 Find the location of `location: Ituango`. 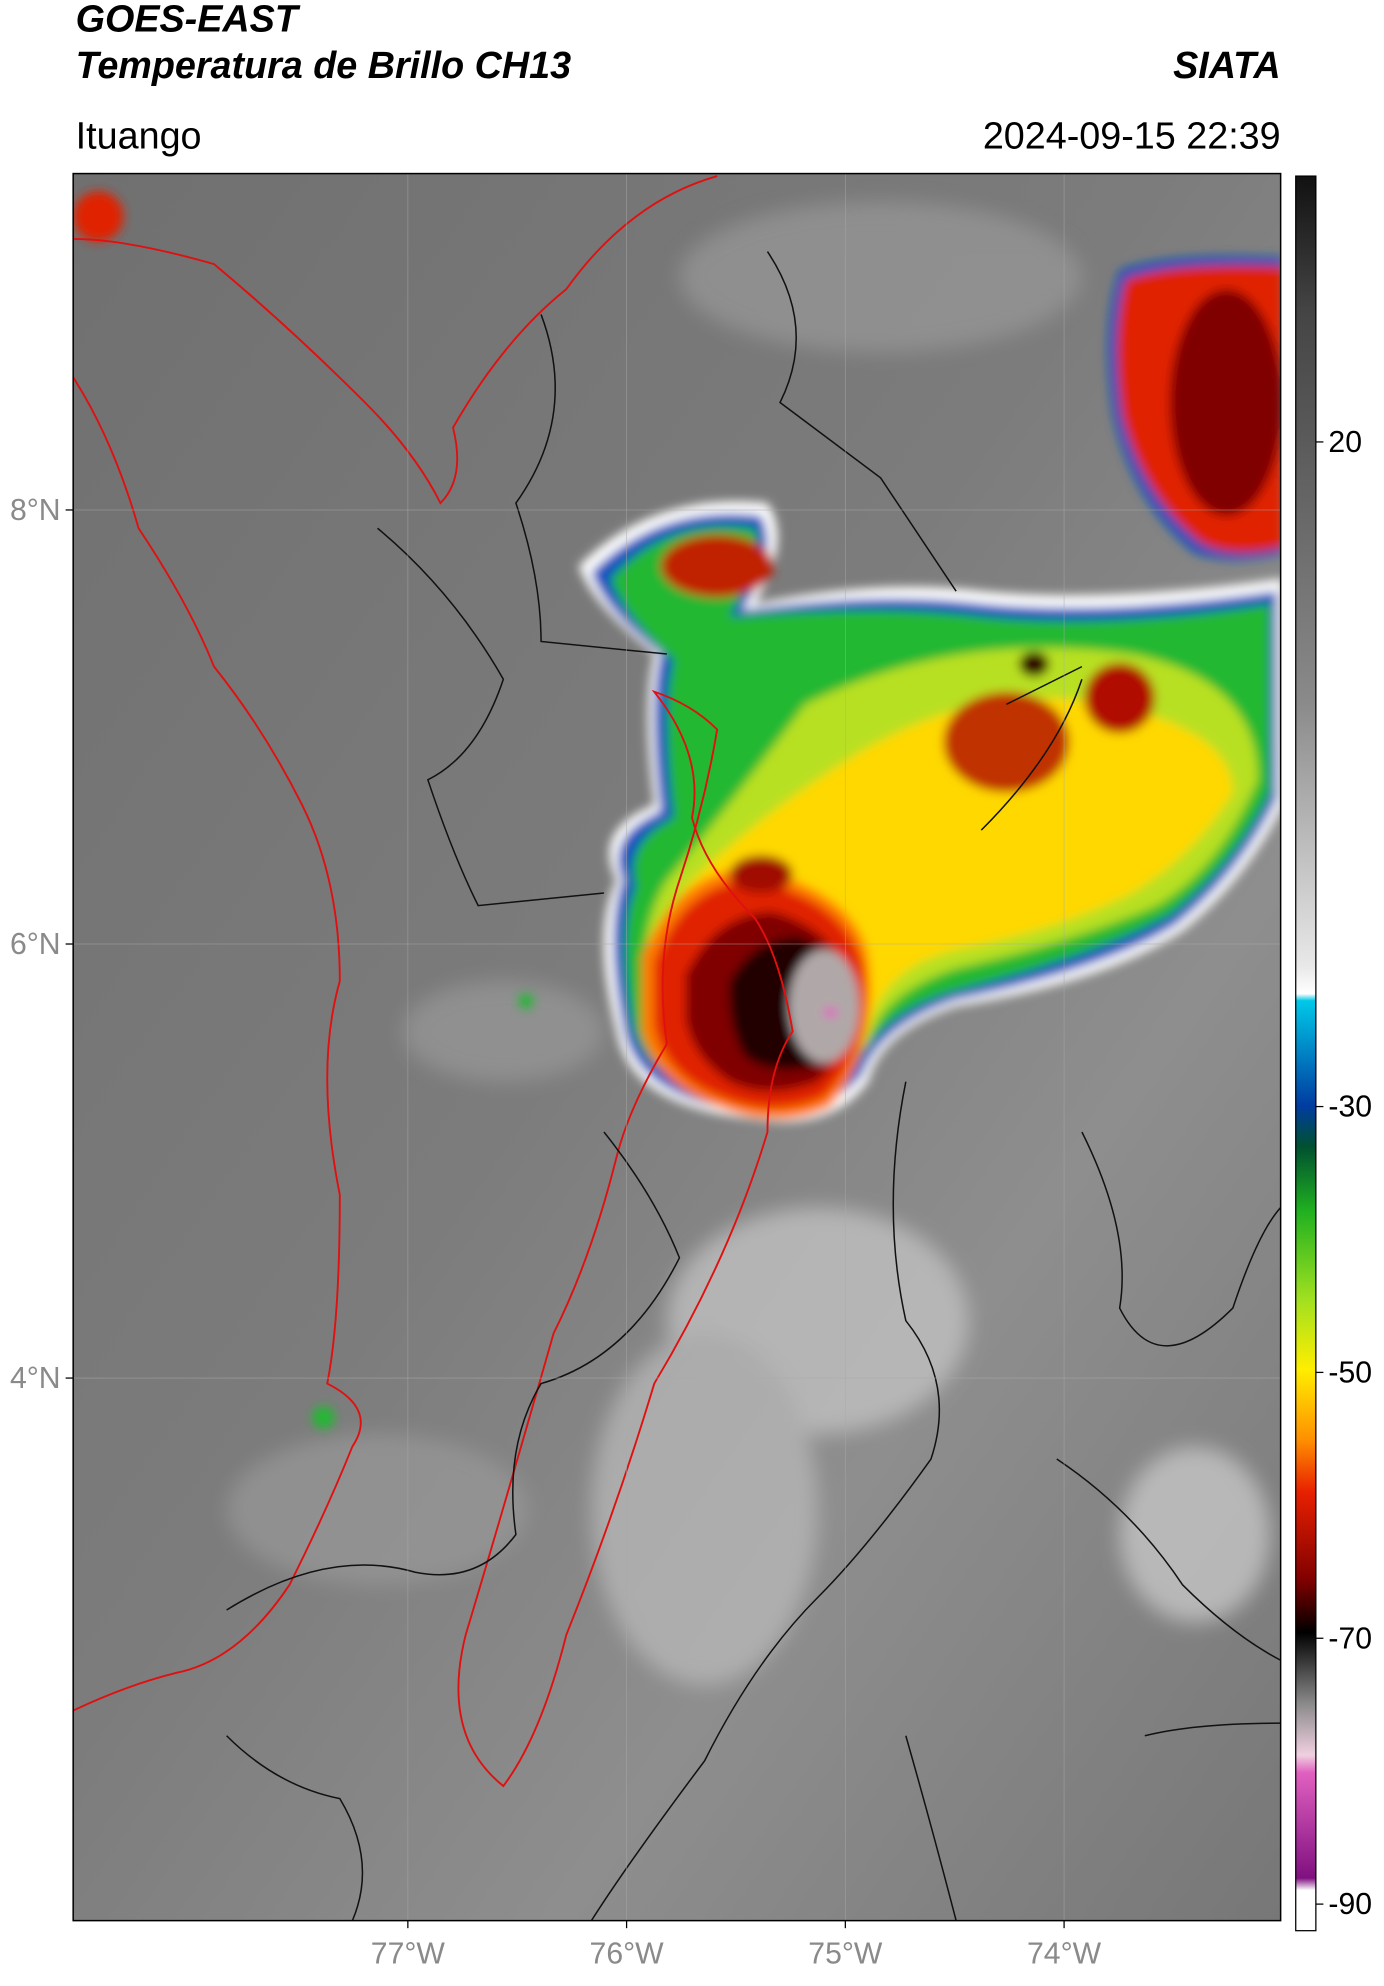

location: Ituango is located at coordinates (139, 135).